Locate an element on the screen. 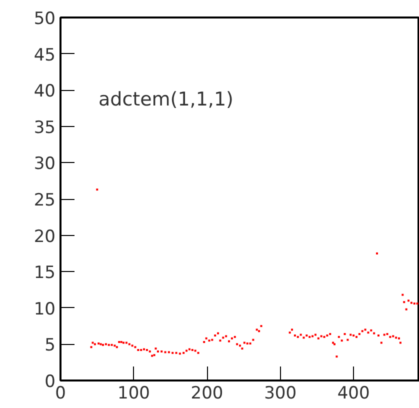 This screenshot has height=408, width=419. y-tick-label: 5 is located at coordinates (50, 346).